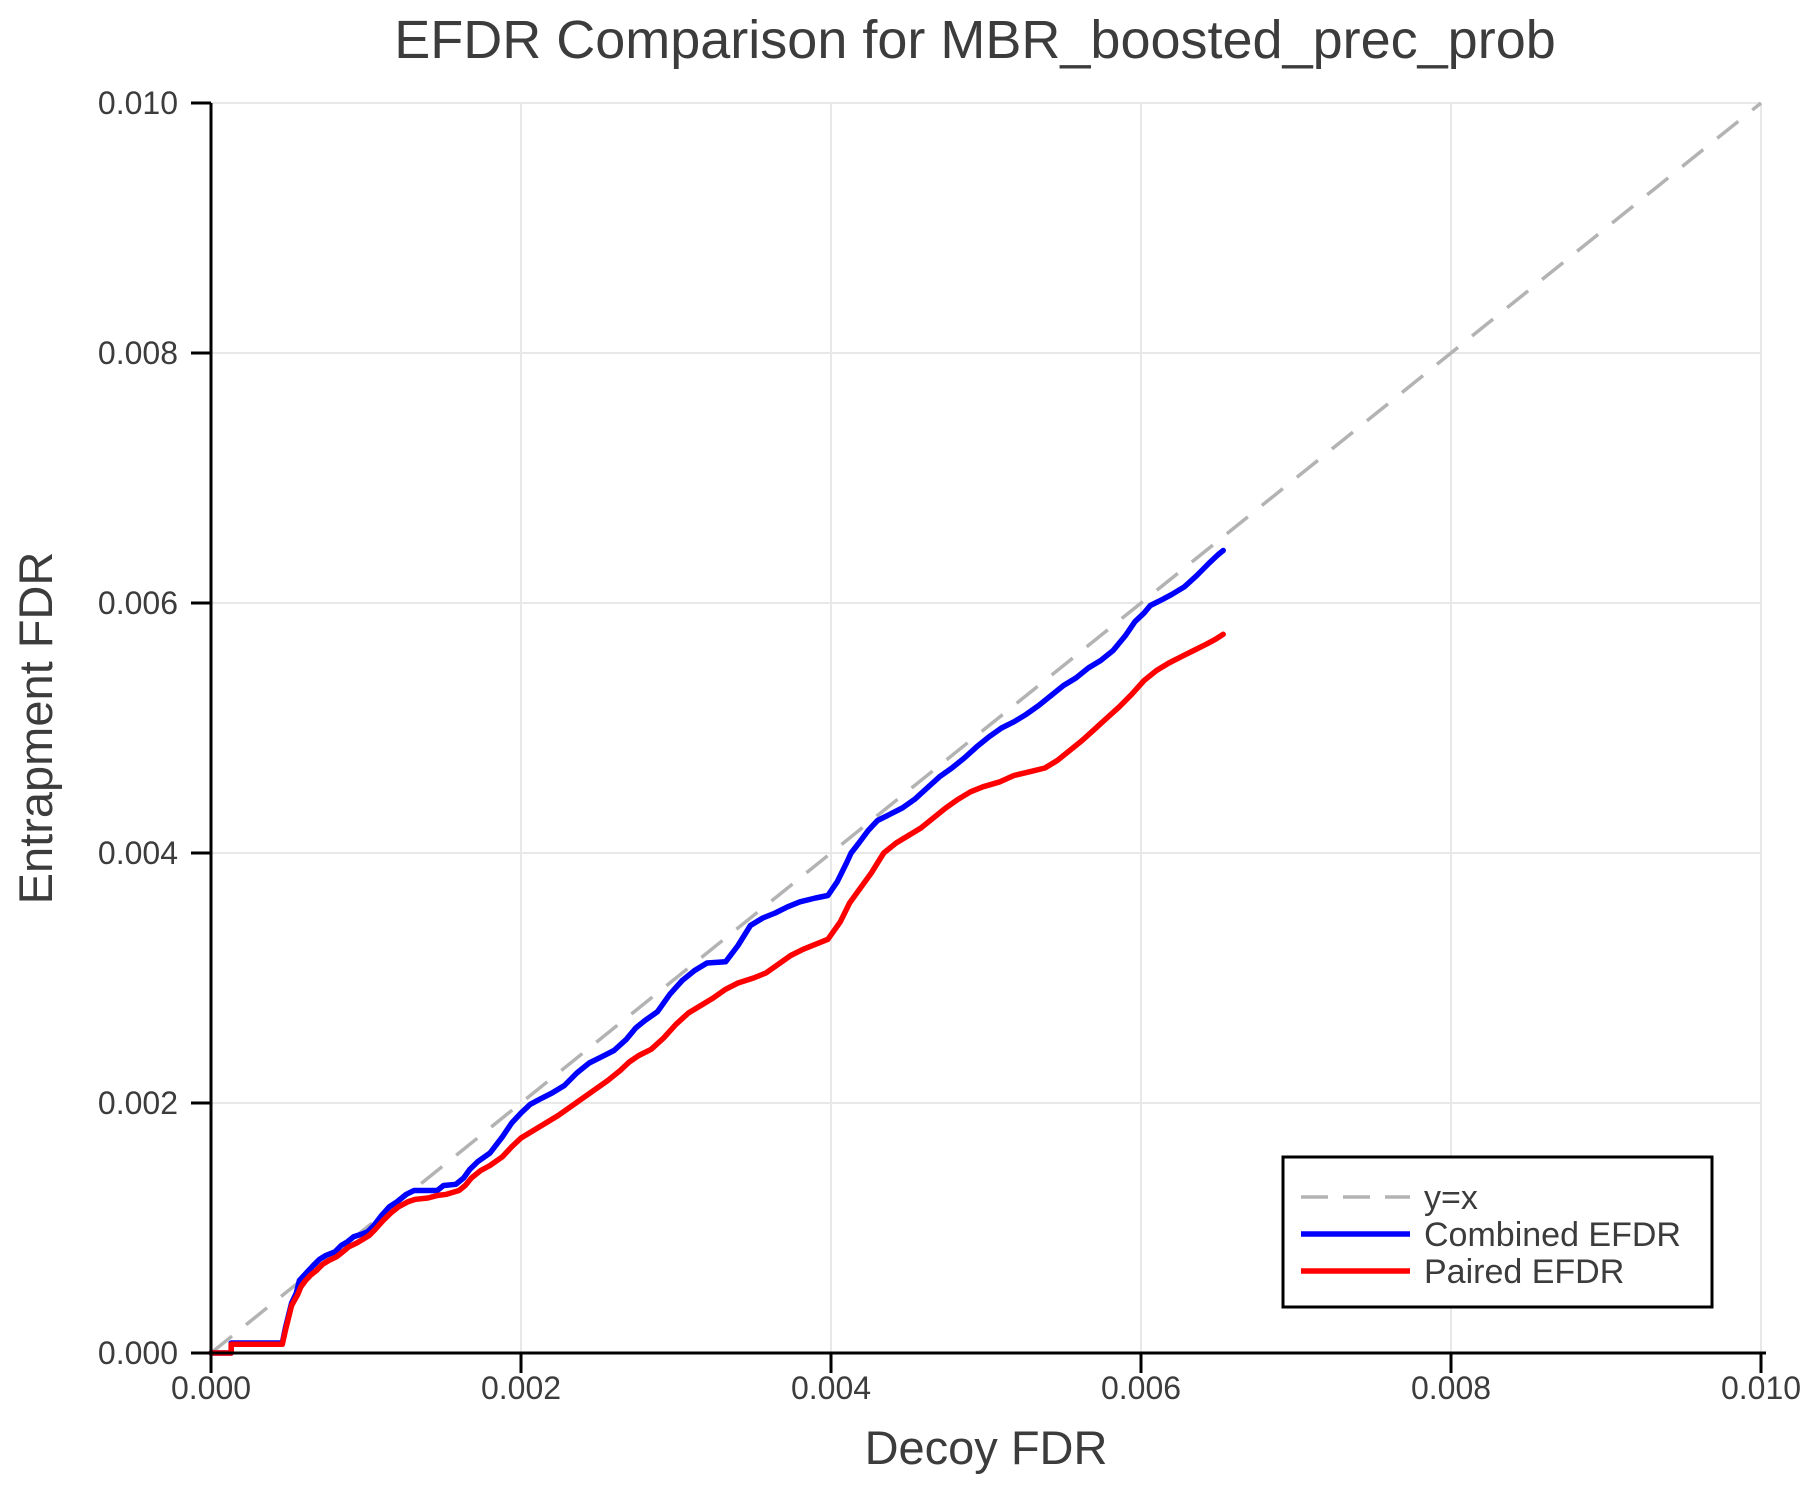  Describe the element at coordinates (1451, 1388) in the screenshot. I see `x-tick-label: 0.008` at that location.